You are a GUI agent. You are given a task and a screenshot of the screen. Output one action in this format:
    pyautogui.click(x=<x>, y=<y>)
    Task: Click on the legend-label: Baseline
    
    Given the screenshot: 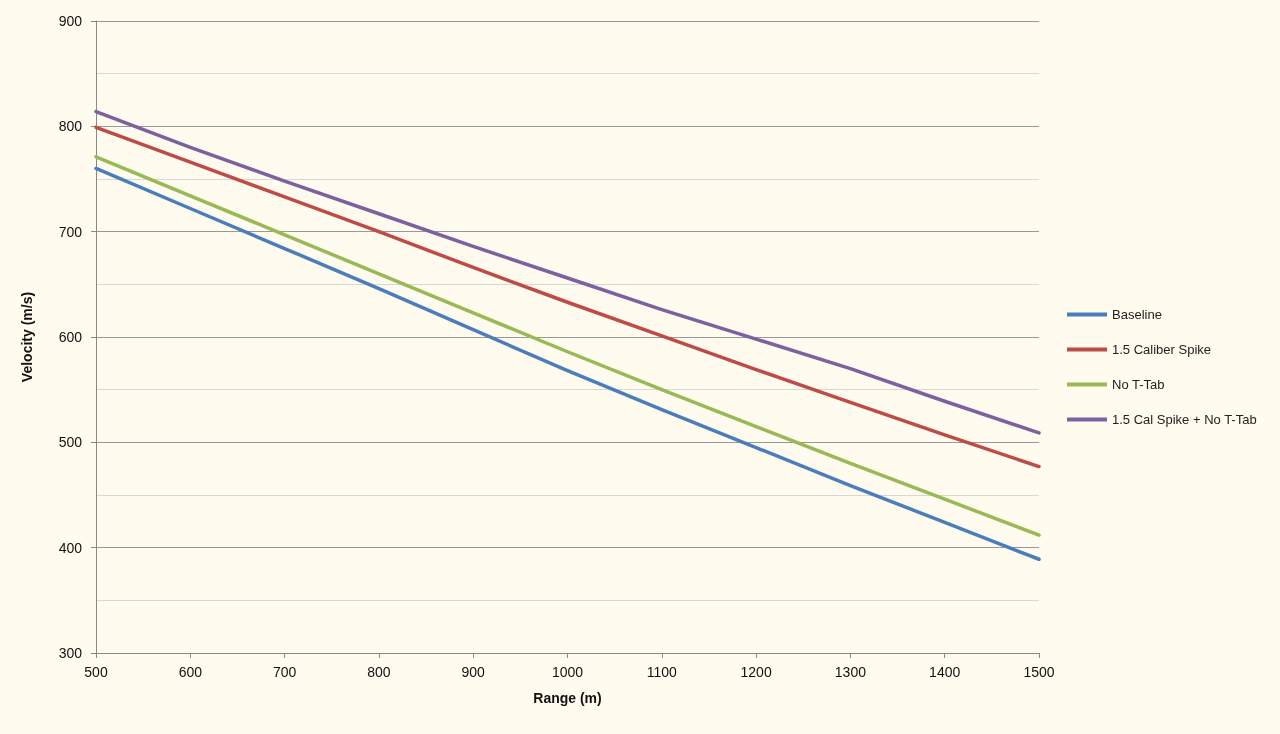 What is the action you would take?
    pyautogui.click(x=1137, y=314)
    